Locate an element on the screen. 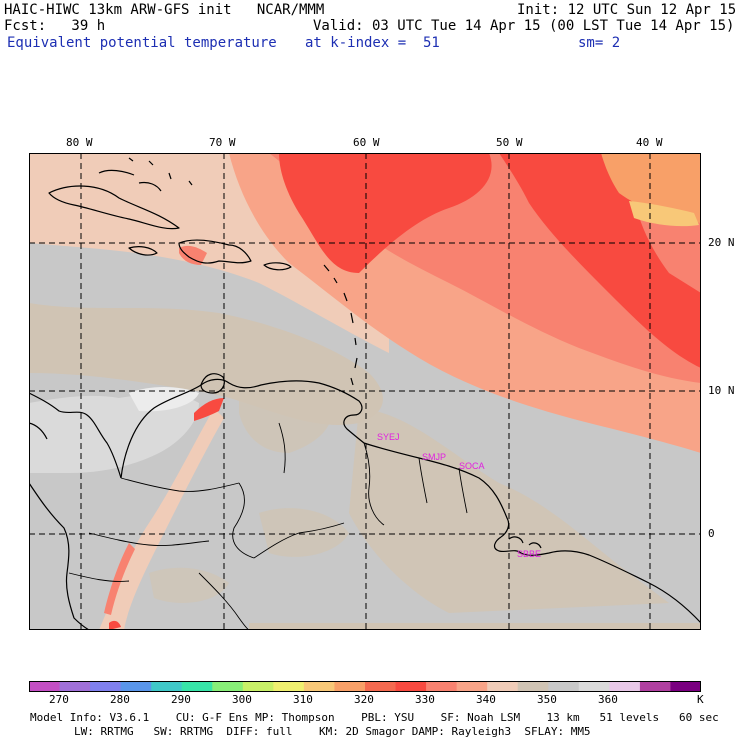 The image size is (740, 740). lat-label-10n: 10 N is located at coordinates (721, 390).